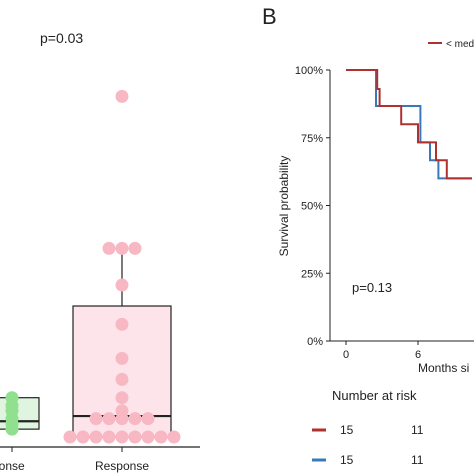 The width and height of the screenshot is (474, 474). Describe the element at coordinates (269, 16) in the screenshot. I see `panel-label-b: B` at that location.